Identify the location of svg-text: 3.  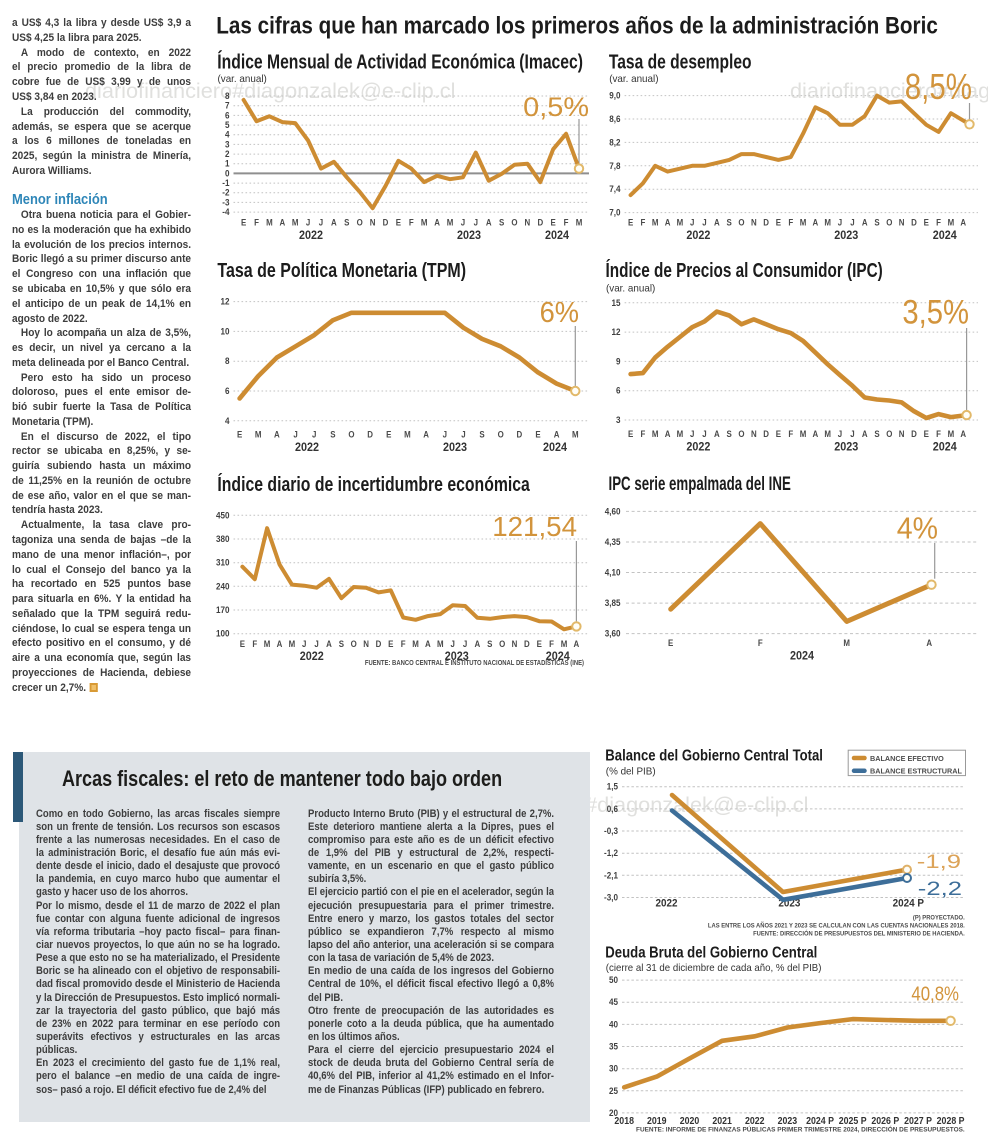
(618, 420).